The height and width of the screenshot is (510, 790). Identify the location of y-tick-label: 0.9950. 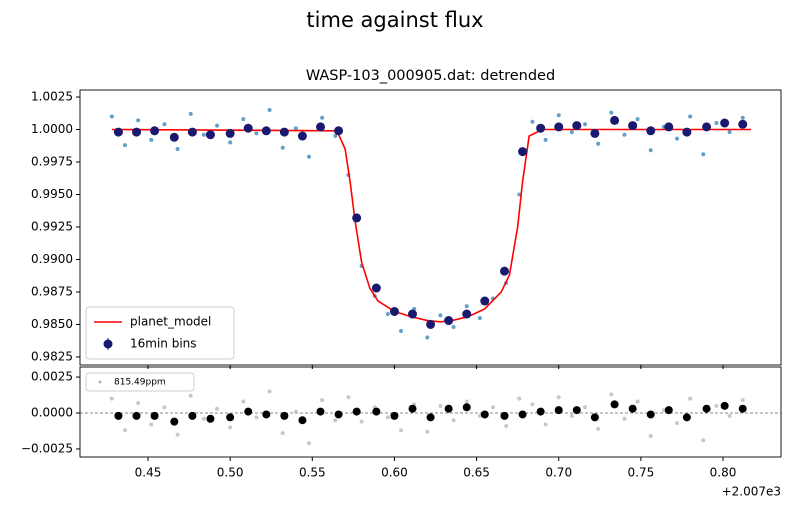
(52, 194).